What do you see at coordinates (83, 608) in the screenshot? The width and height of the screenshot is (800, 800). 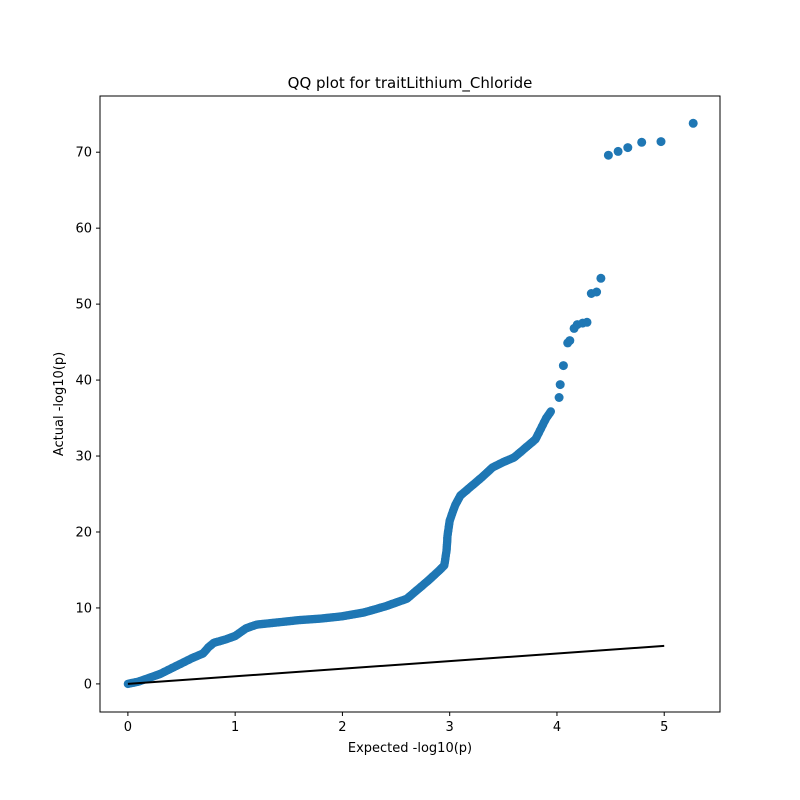 I see `y-tick-label: 10` at bounding box center [83, 608].